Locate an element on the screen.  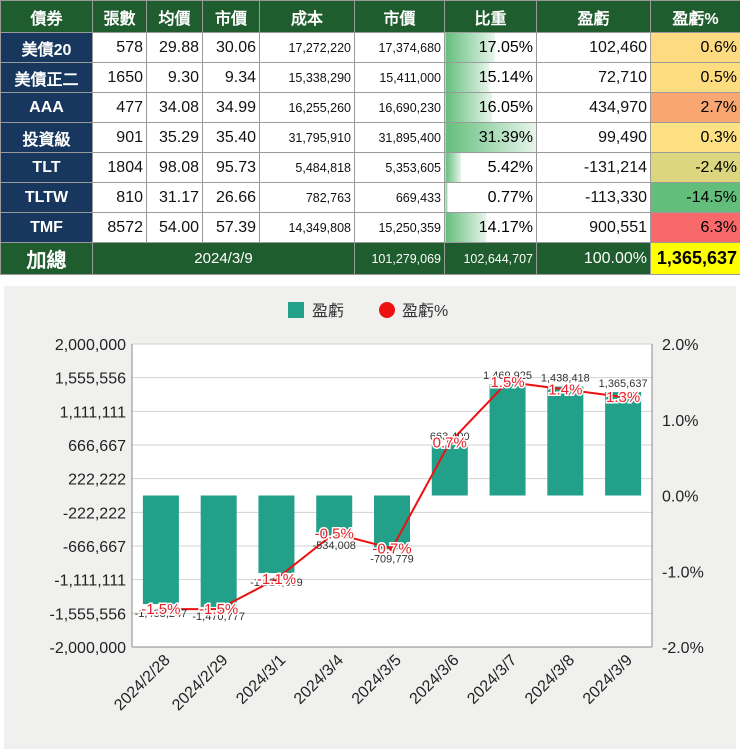
x-tick-label: 2024/3/5 is located at coordinates (377, 680).